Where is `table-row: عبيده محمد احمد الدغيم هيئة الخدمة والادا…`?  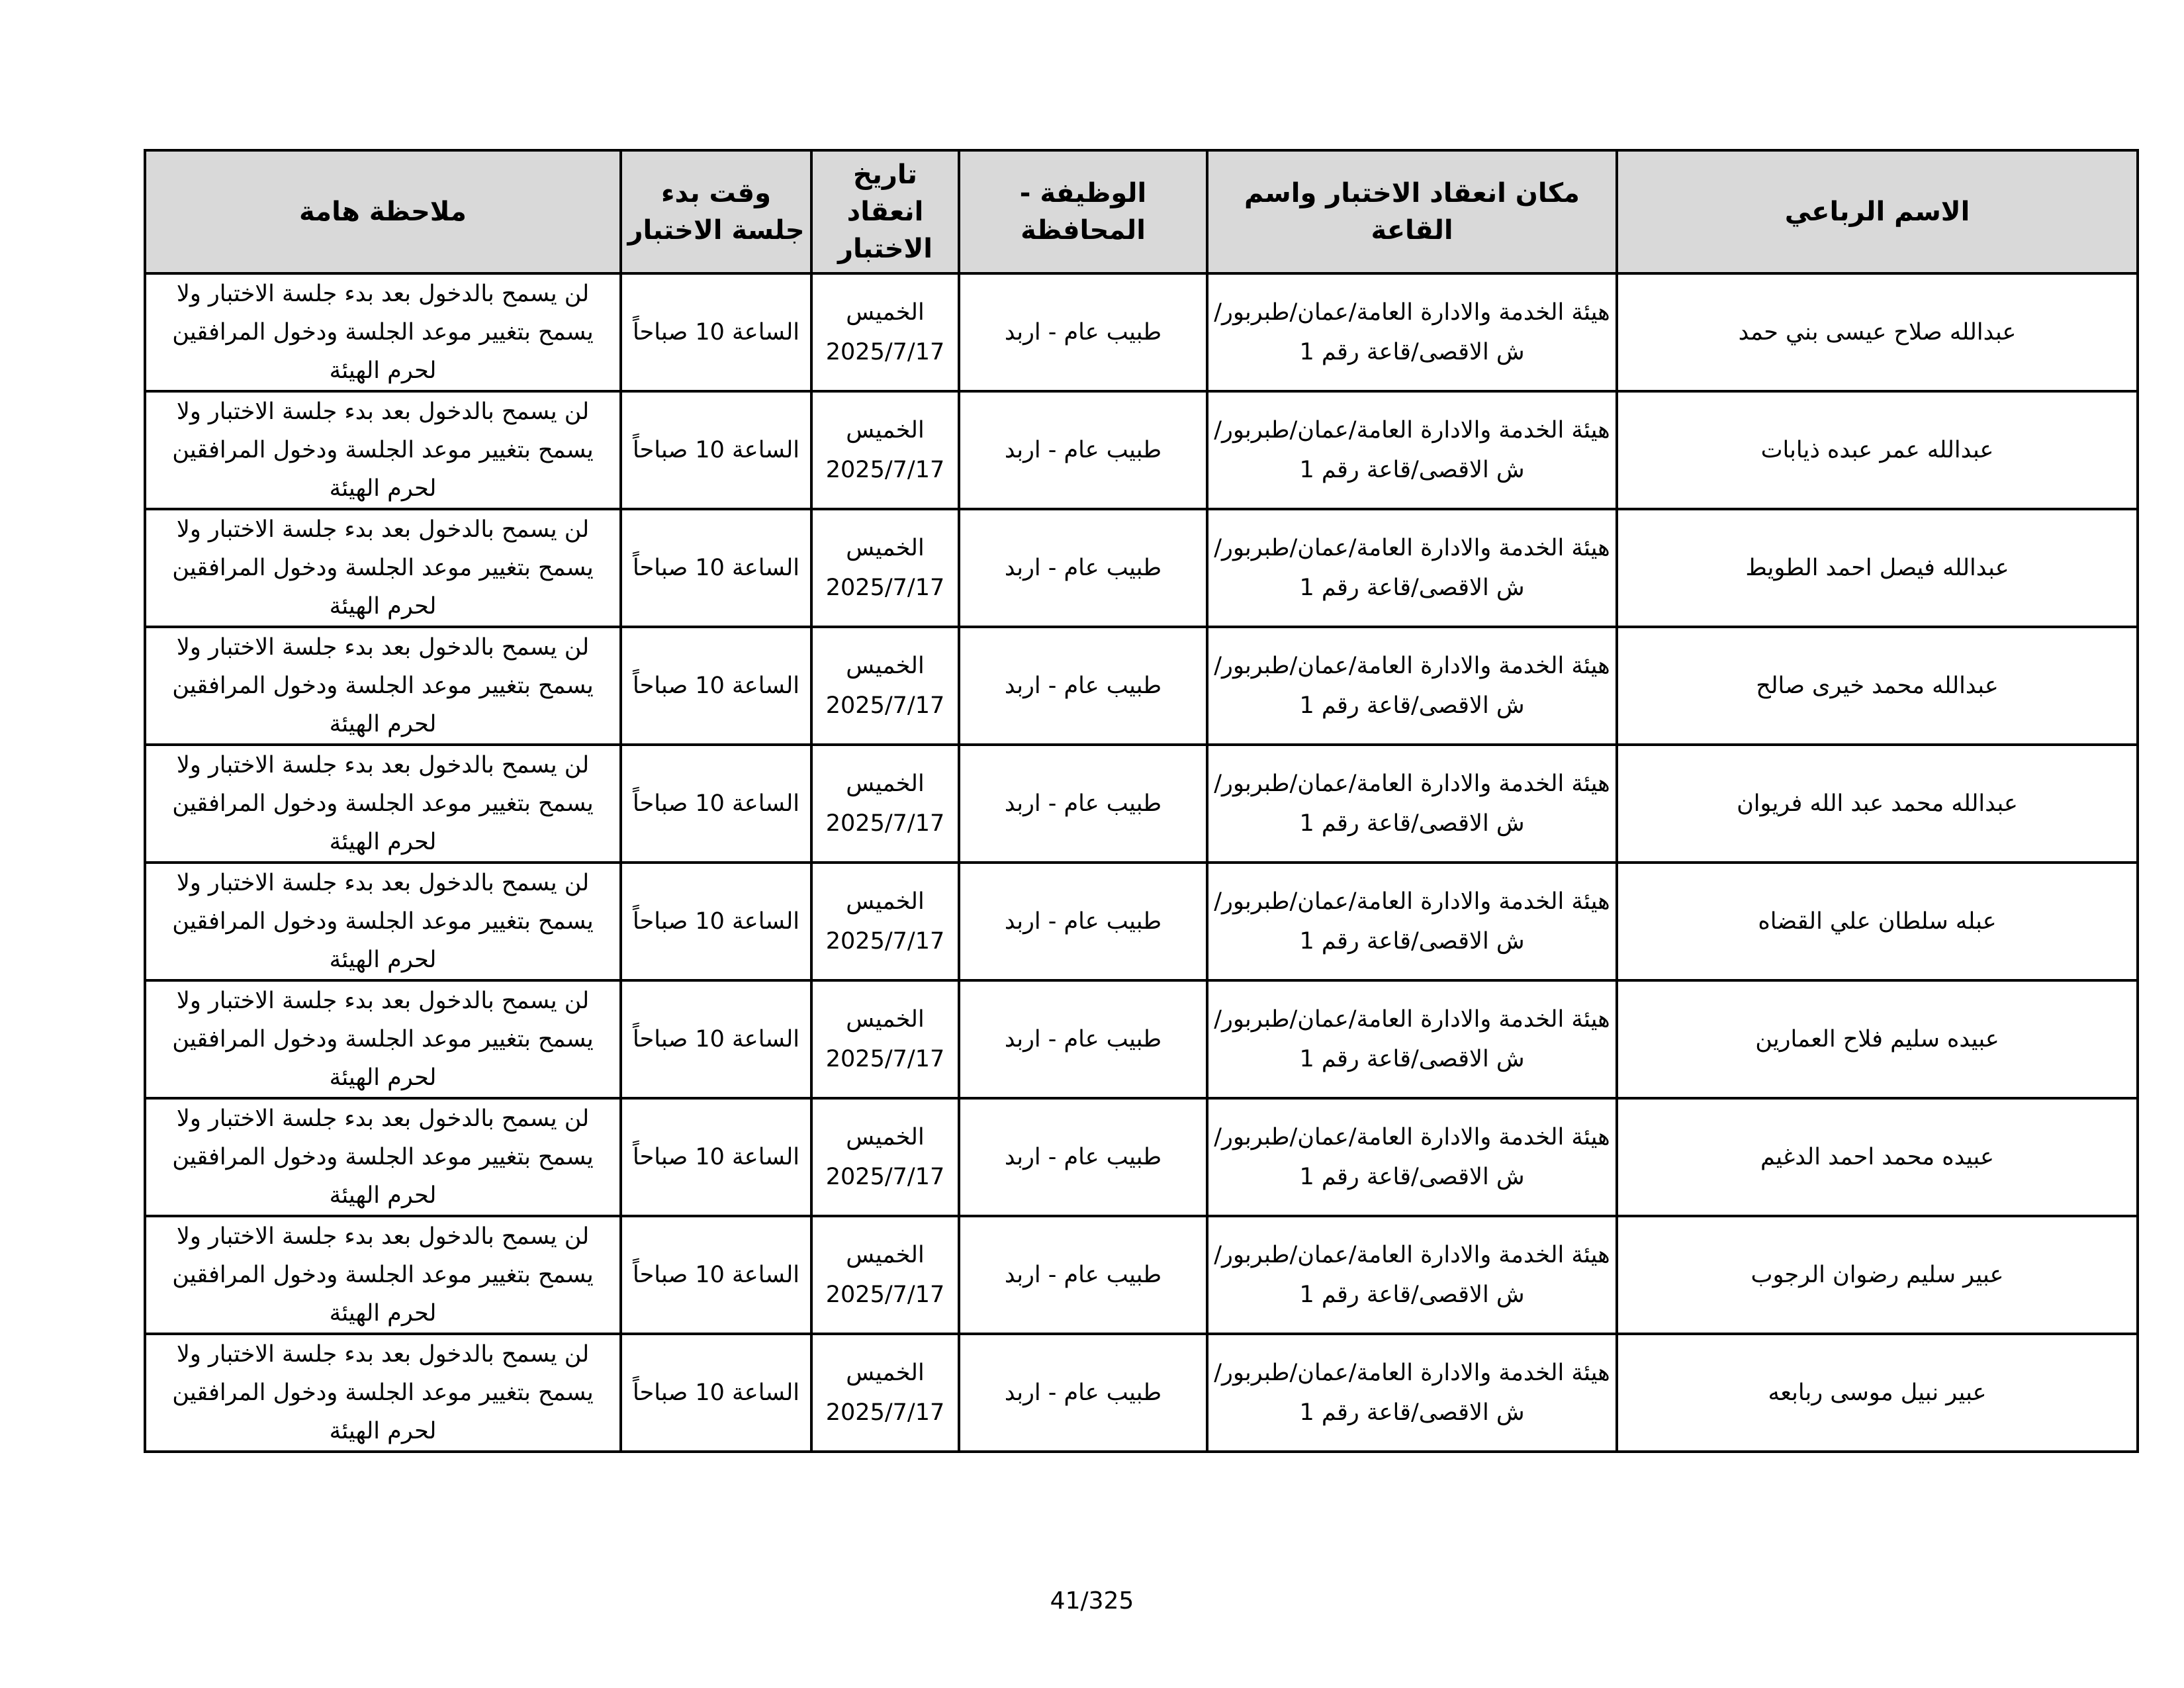
table-row: عبيده محمد احمد الدغيم هيئة الخدمة والادا… is located at coordinates (1141, 1157).